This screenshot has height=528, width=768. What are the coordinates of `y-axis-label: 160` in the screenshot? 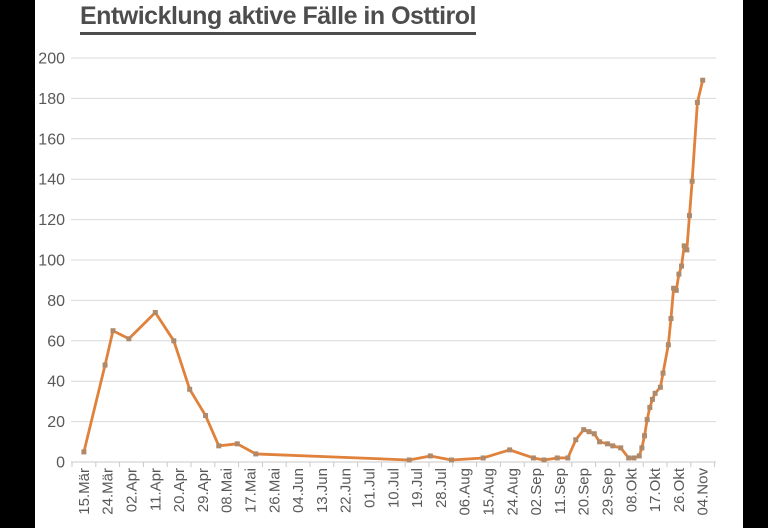 It's located at (51, 139).